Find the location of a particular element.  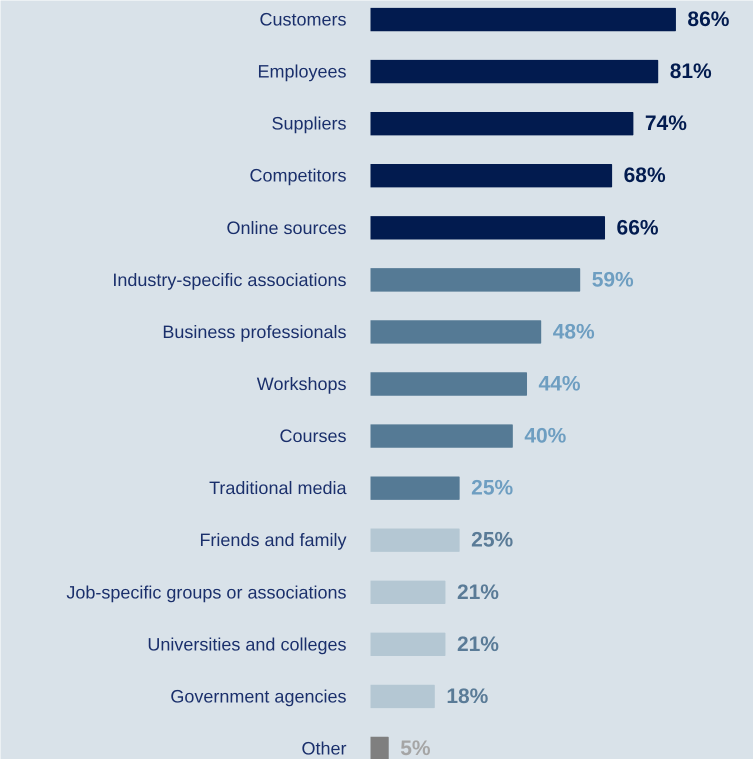

y-tick-label: Government agencies is located at coordinates (258, 696).